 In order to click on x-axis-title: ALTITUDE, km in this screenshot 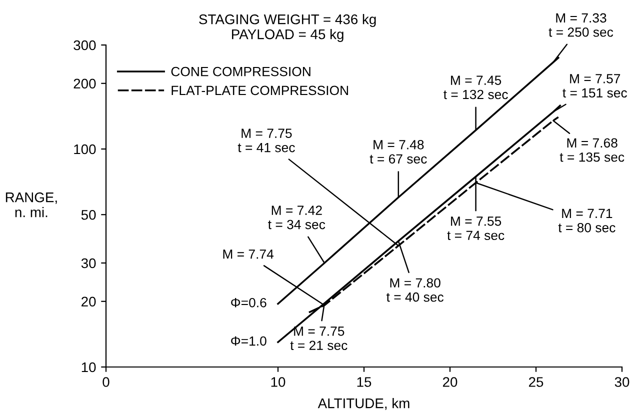, I will do `click(364, 404)`.